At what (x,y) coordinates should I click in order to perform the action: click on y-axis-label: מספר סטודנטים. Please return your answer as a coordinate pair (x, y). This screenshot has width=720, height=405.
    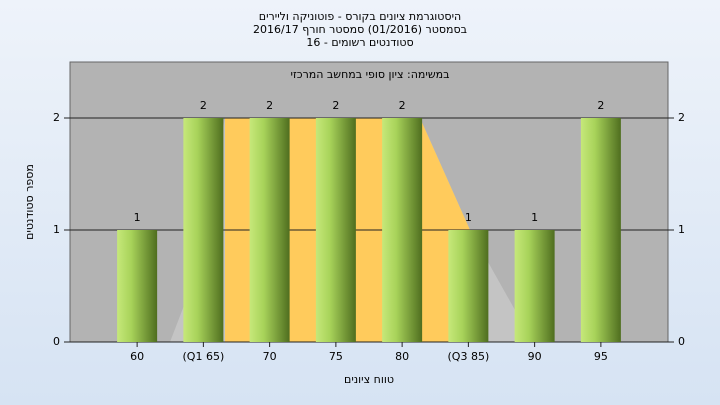
    Looking at the image, I should click on (29, 202).